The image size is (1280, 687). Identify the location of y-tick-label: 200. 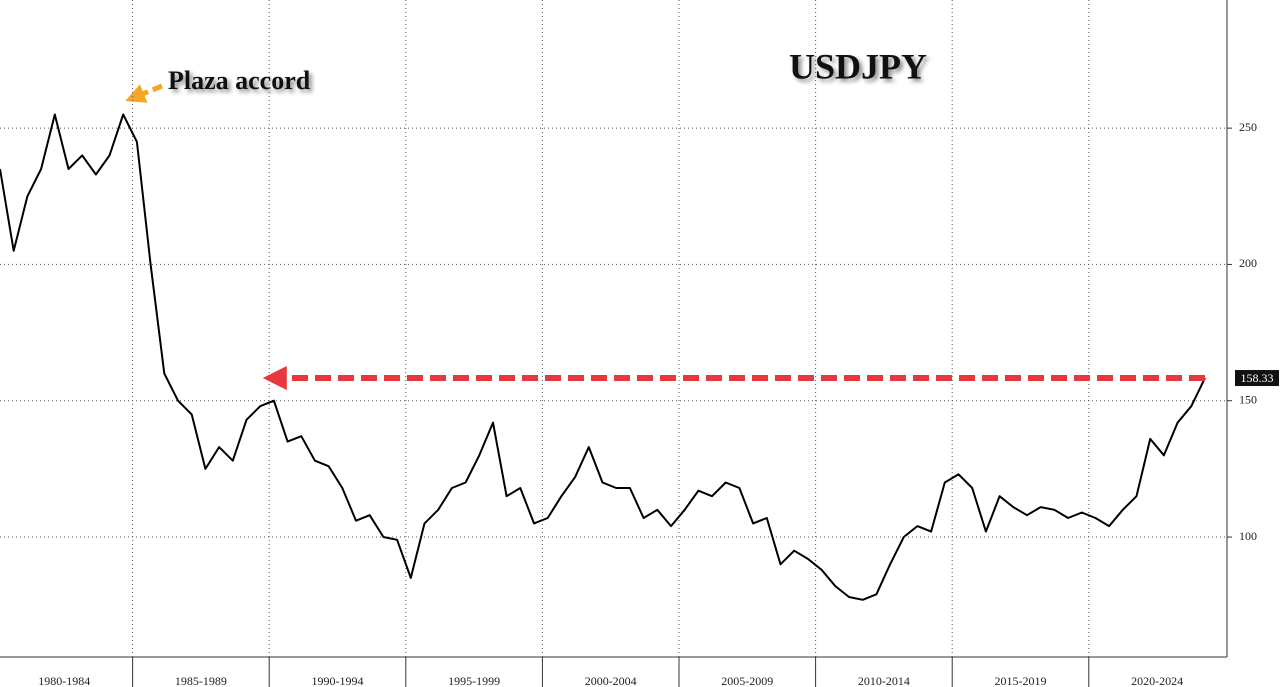
(1248, 263).